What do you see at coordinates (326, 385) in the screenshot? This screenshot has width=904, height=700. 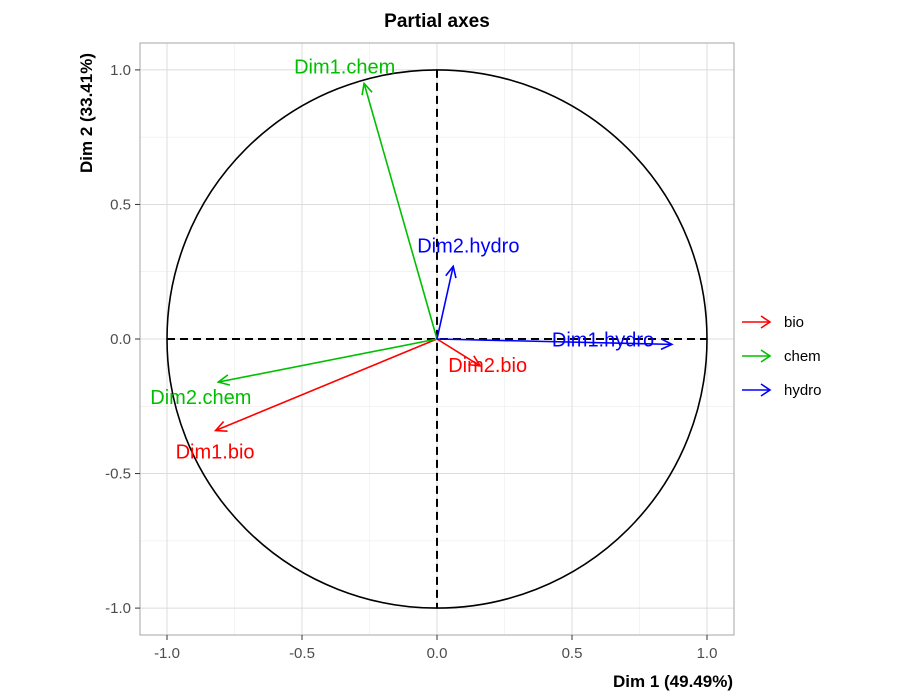 I see `arrow-line-dim1-bio` at bounding box center [326, 385].